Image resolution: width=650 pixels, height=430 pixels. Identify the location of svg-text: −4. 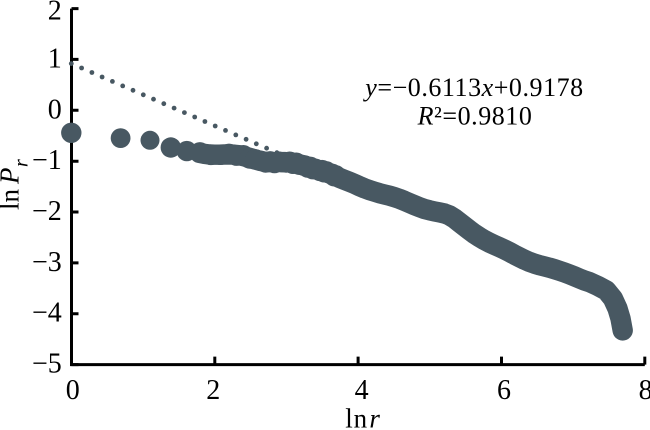
(47, 313).